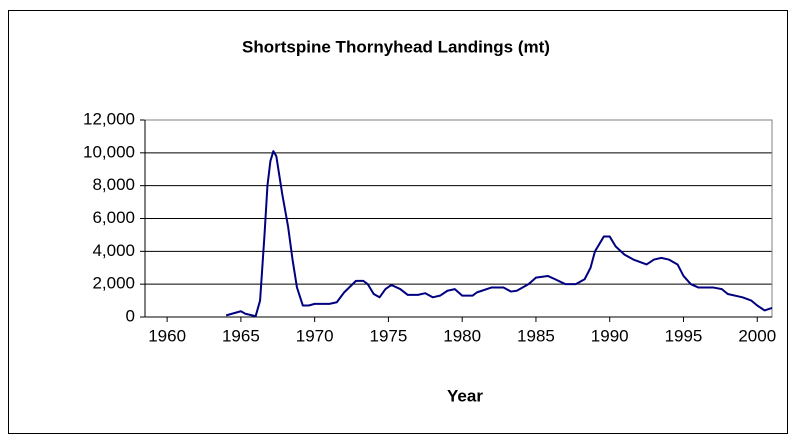 The width and height of the screenshot is (796, 445). What do you see at coordinates (315, 335) in the screenshot?
I see `x-tick-label: 1970` at bounding box center [315, 335].